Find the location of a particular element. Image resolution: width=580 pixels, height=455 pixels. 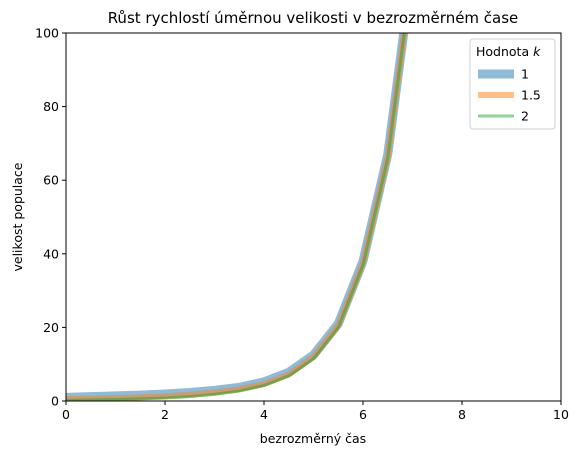

legend-box is located at coordinates (512, 84).